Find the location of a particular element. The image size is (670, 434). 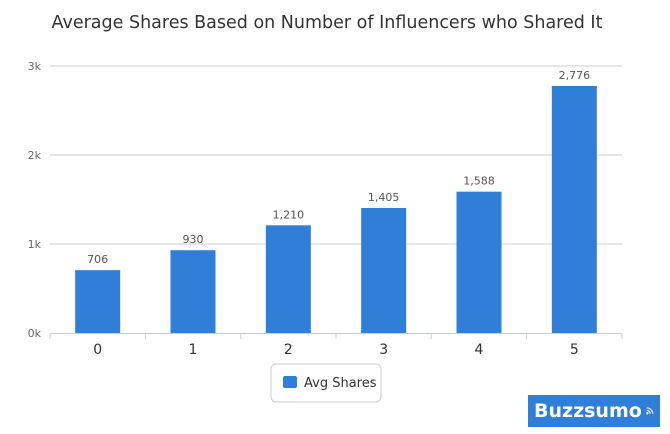

legend-box is located at coordinates (326, 383).